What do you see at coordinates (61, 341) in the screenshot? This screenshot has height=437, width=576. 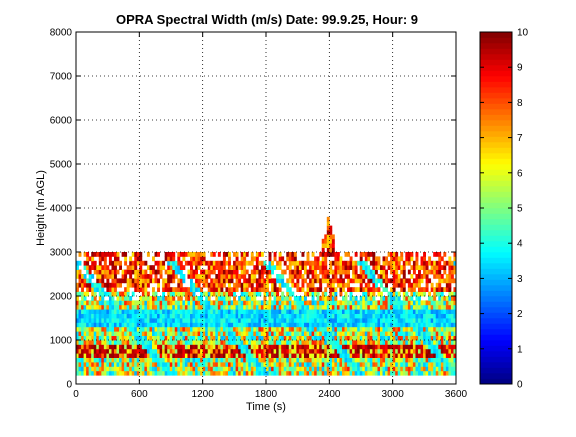 I see `y-tick-label: 1000` at bounding box center [61, 341].